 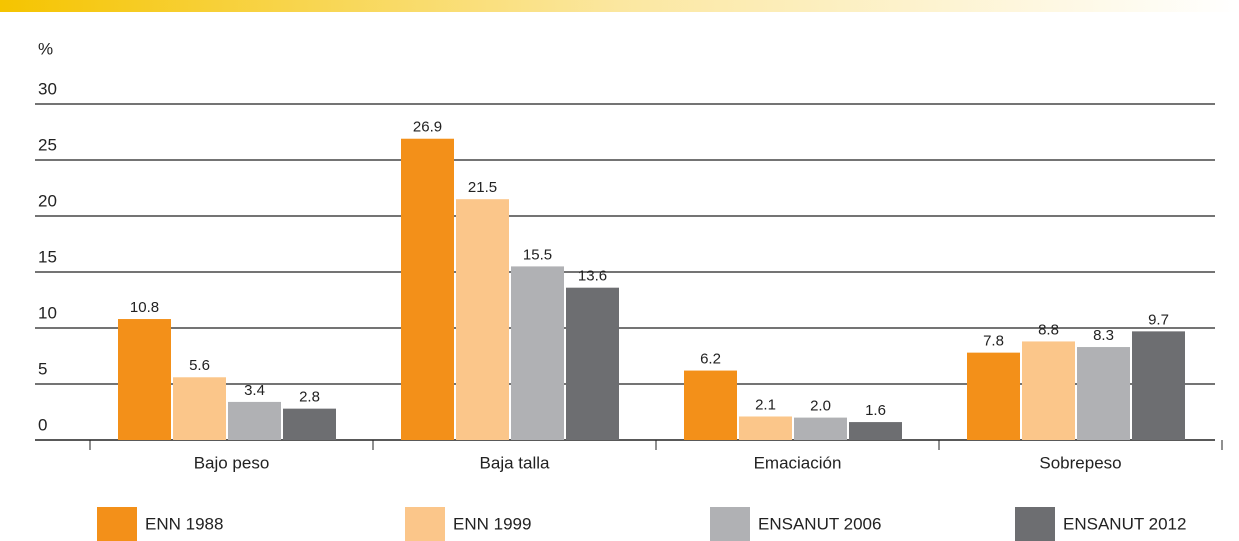 I want to click on data-label: 26.9, so click(x=427, y=127).